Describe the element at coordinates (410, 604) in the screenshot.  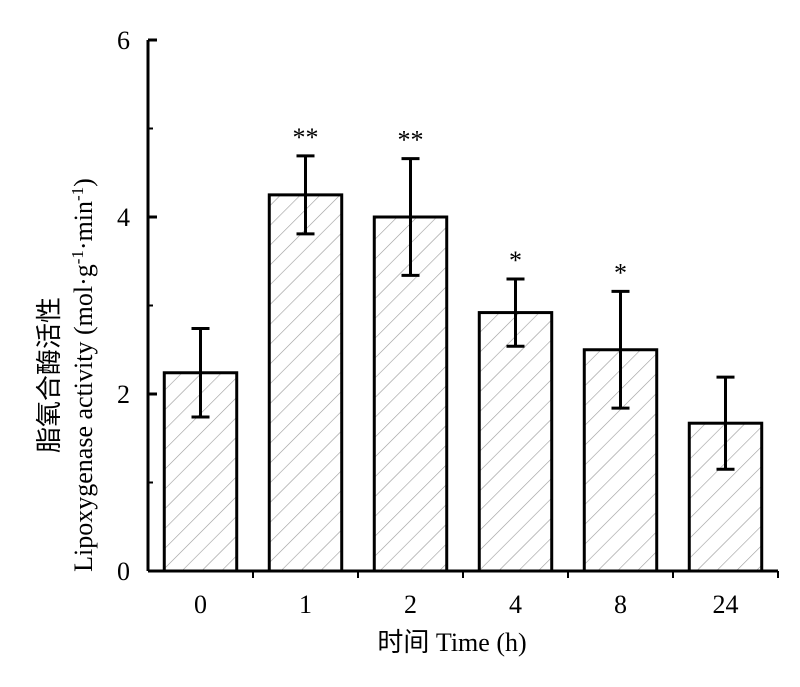
I see `x-tick-label-2: 2` at that location.